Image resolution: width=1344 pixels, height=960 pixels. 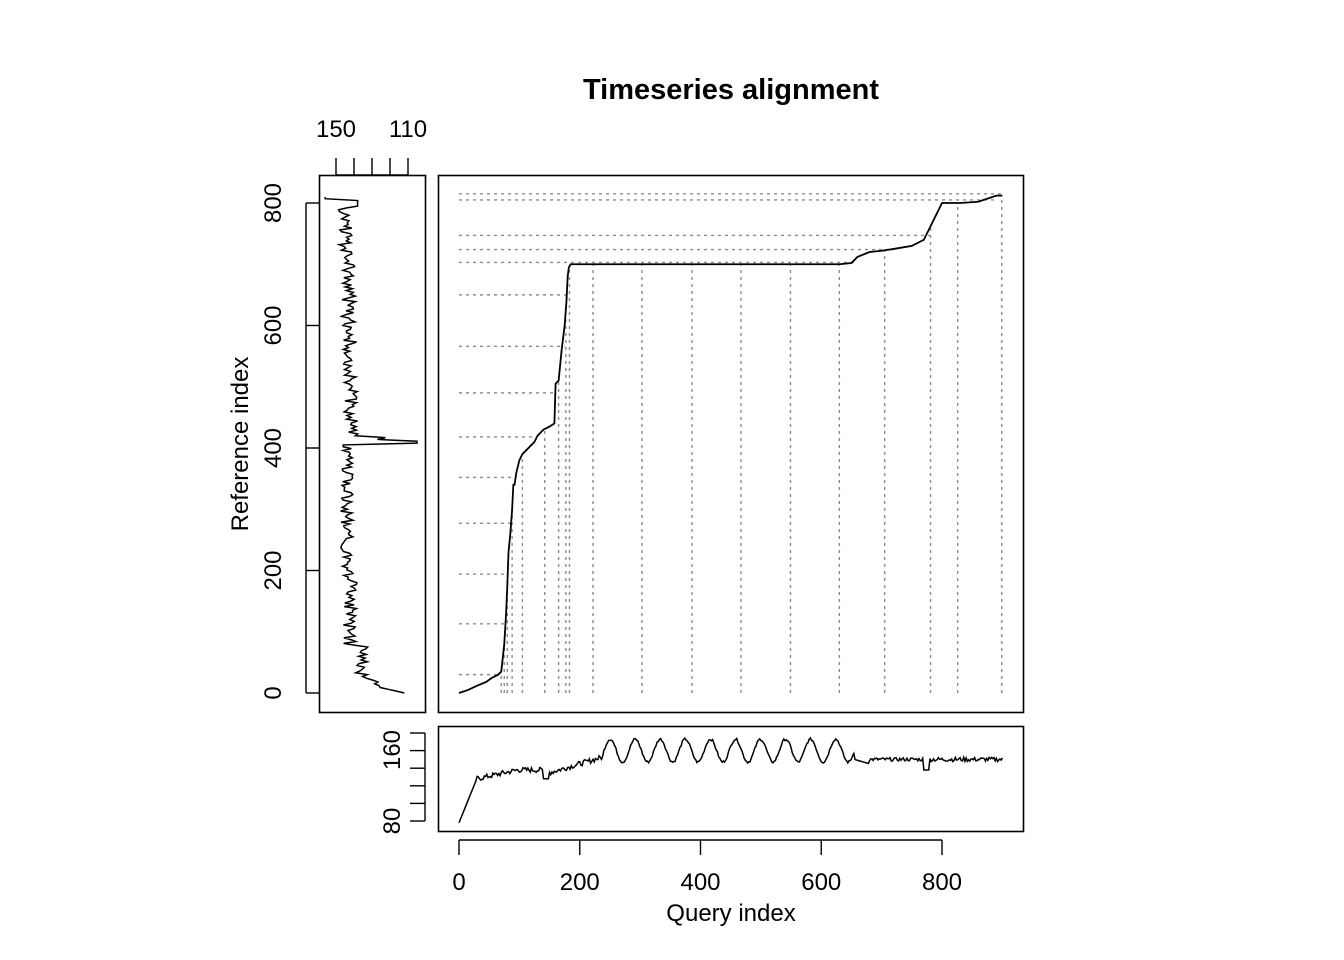 What do you see at coordinates (458, 882) in the screenshot?
I see `x-tick-label: 0` at bounding box center [458, 882].